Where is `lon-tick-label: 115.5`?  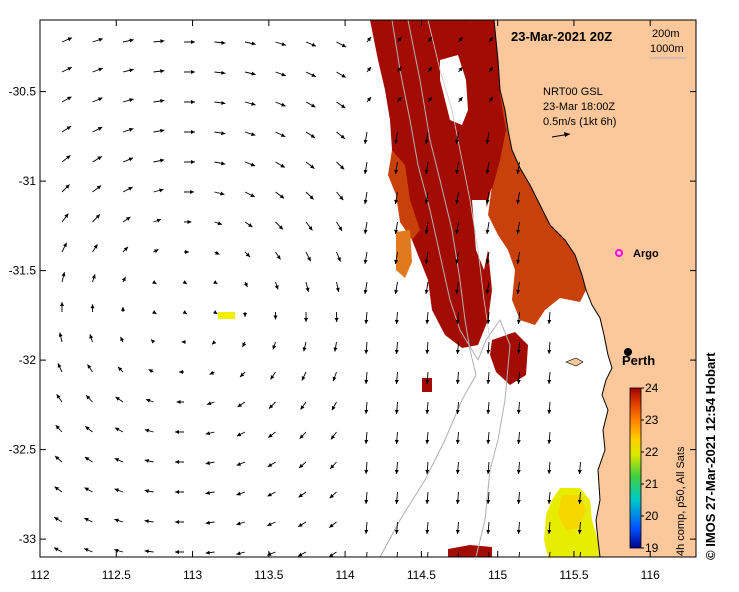
lon-tick-label: 115.5 is located at coordinates (573, 575).